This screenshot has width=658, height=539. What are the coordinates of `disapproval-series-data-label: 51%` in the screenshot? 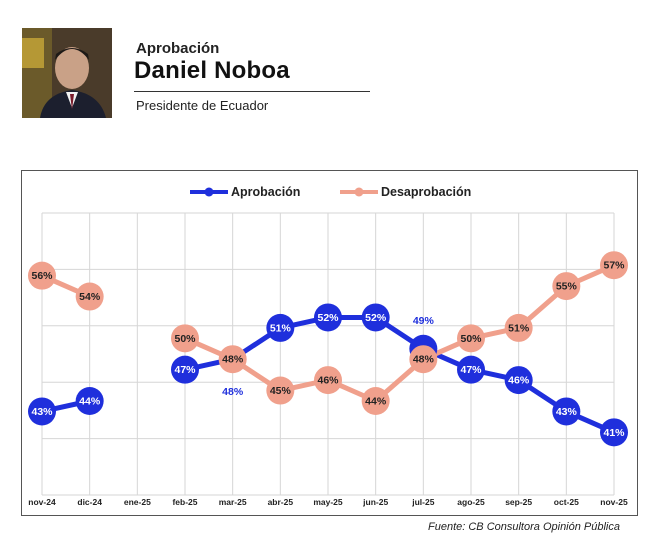 It's located at (519, 328).